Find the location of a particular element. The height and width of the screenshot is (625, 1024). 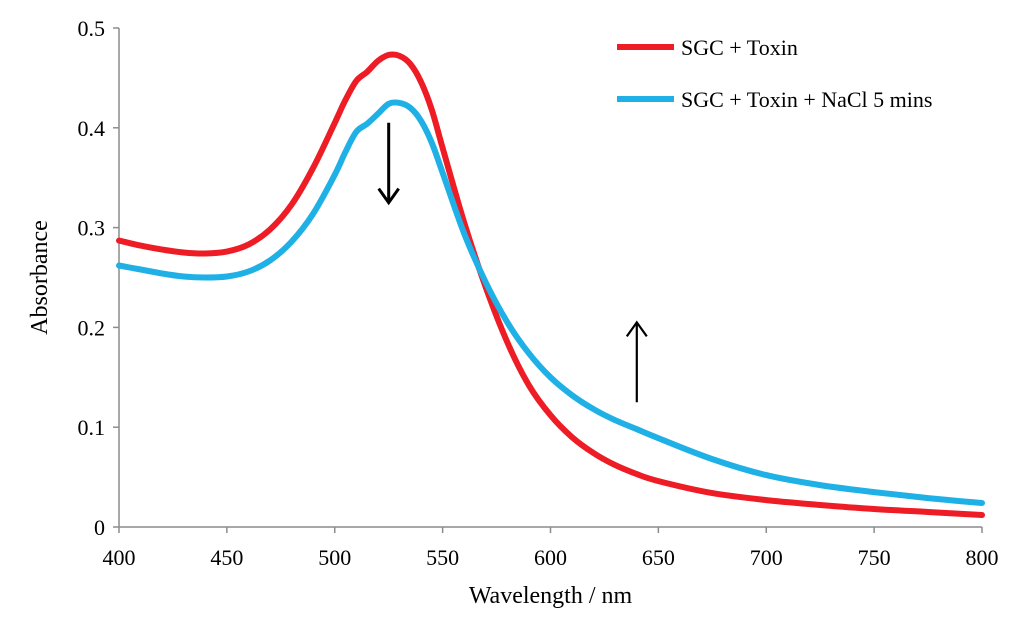

annotation-layer is located at coordinates (512, 262).